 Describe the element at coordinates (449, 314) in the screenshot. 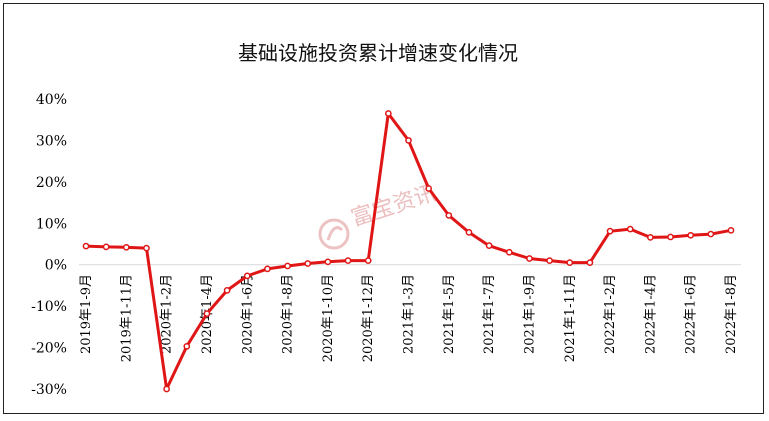

I see `x-tick-label: 2021年1-5月` at that location.